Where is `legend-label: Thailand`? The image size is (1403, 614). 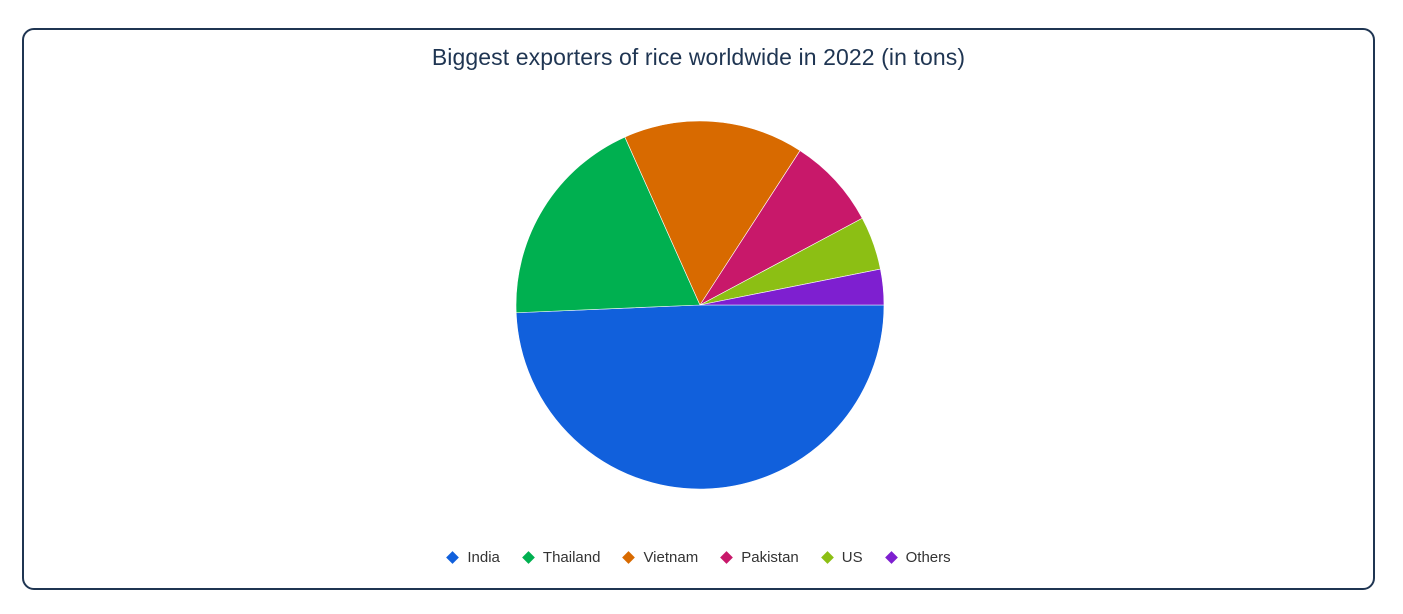
legend-label: Thailand is located at coordinates (571, 557).